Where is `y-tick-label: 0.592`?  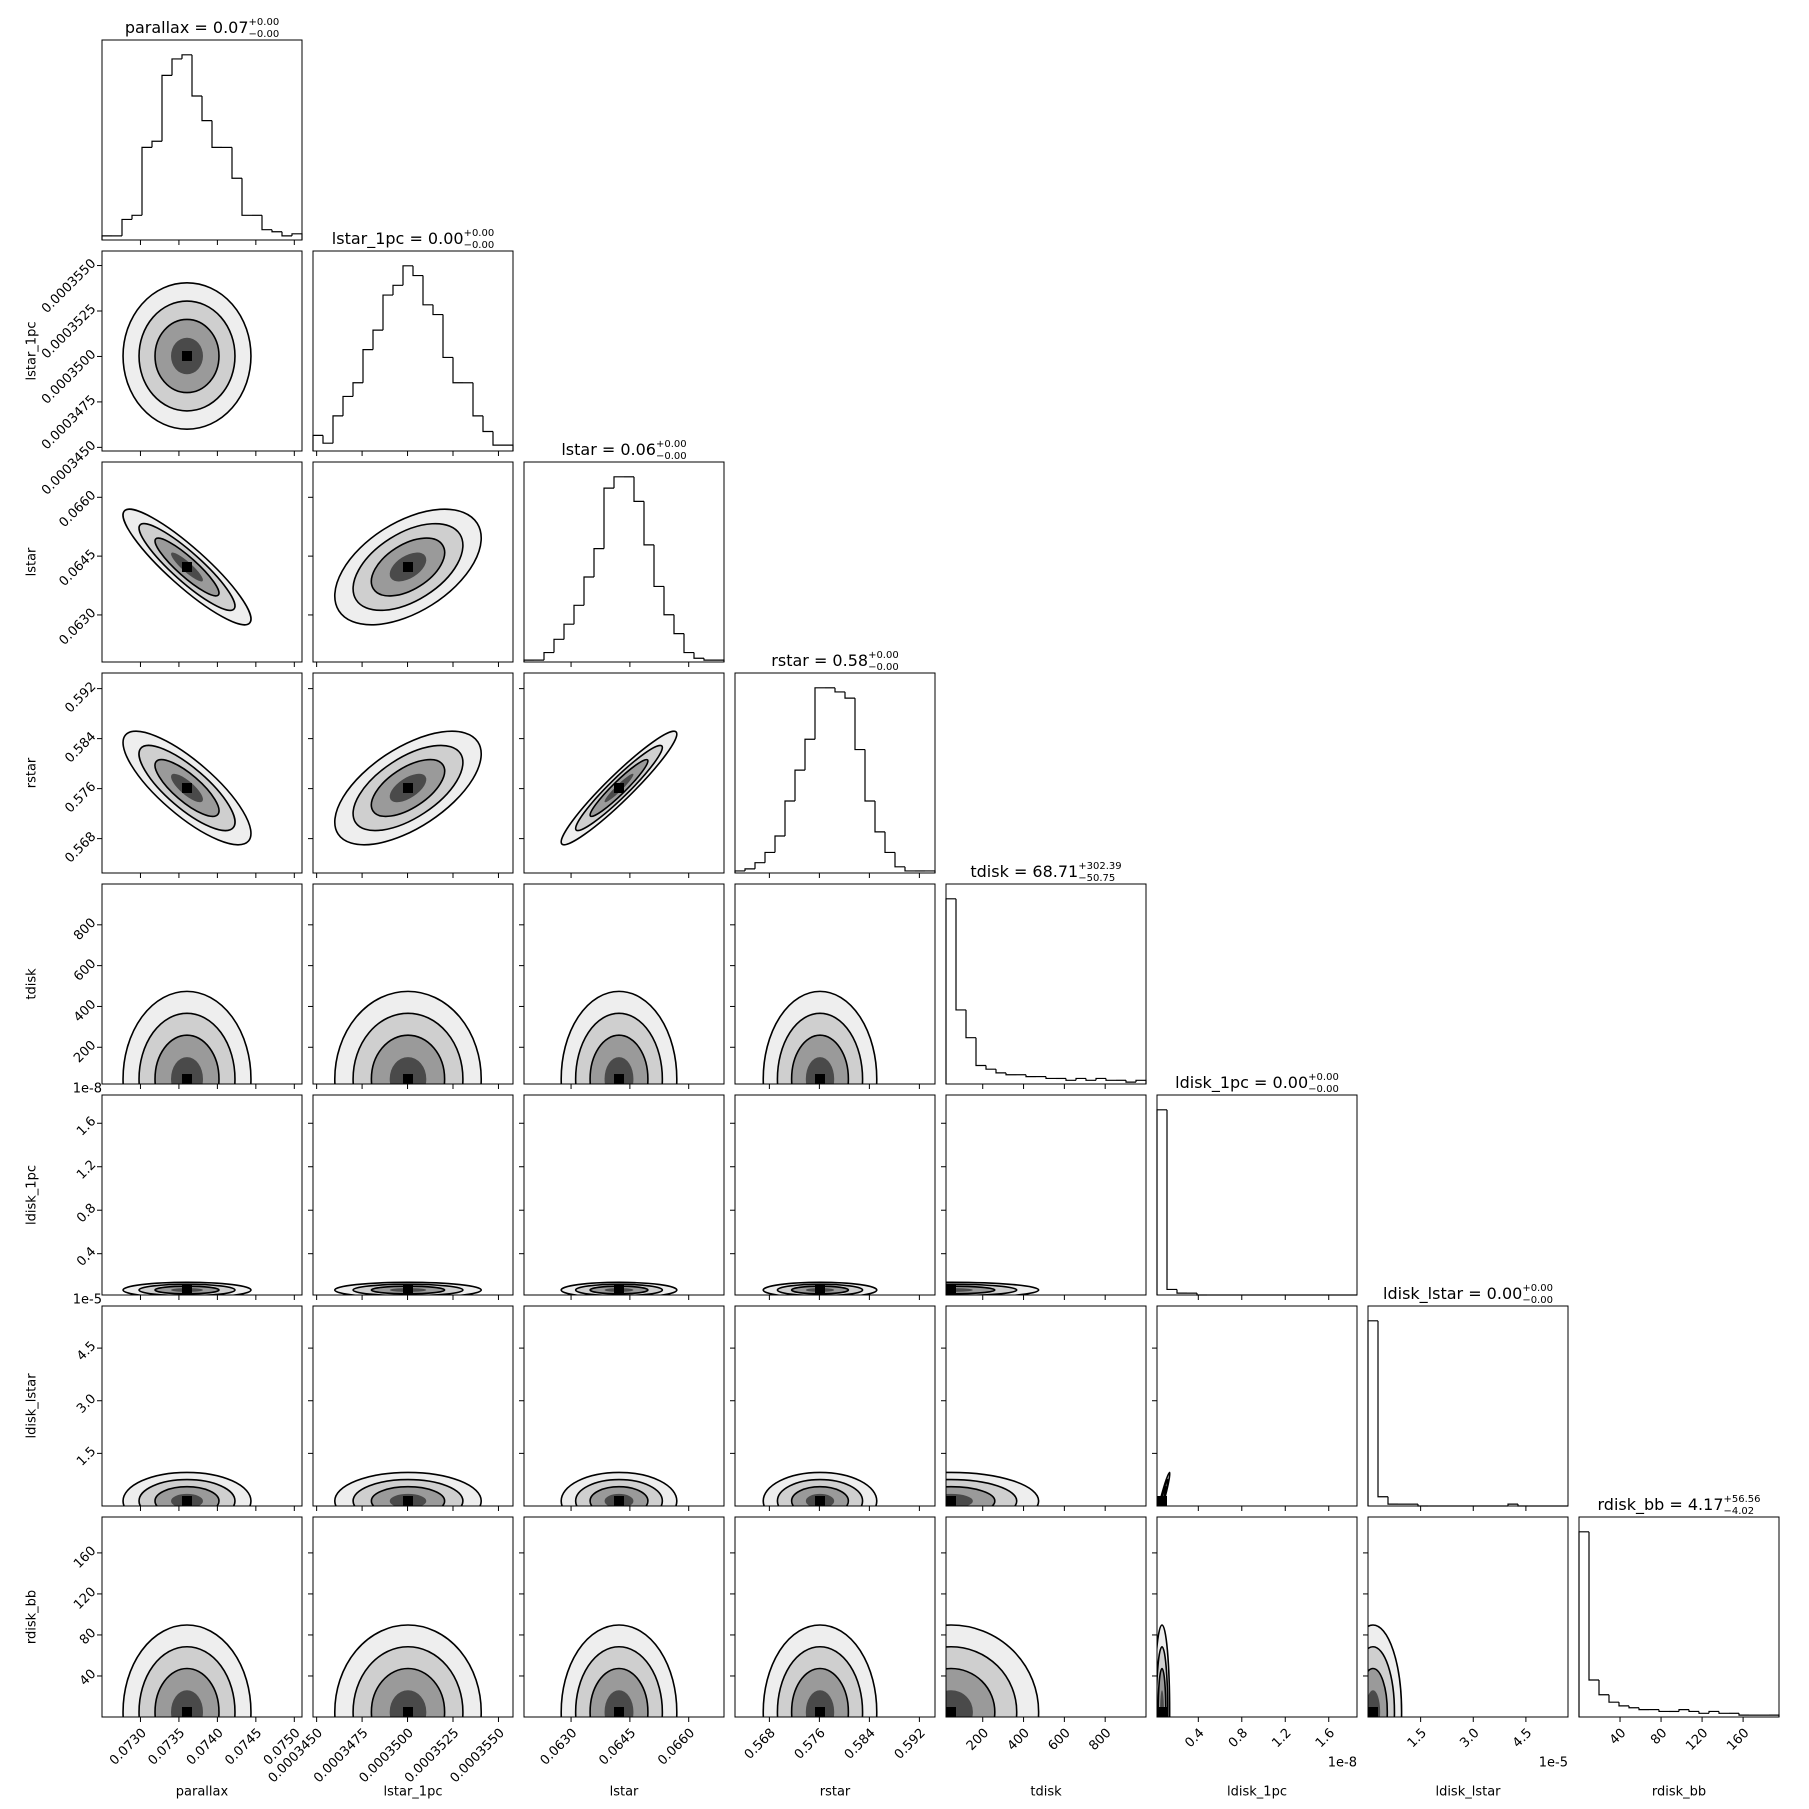
y-tick-label: 0.592 is located at coordinates (80, 697).